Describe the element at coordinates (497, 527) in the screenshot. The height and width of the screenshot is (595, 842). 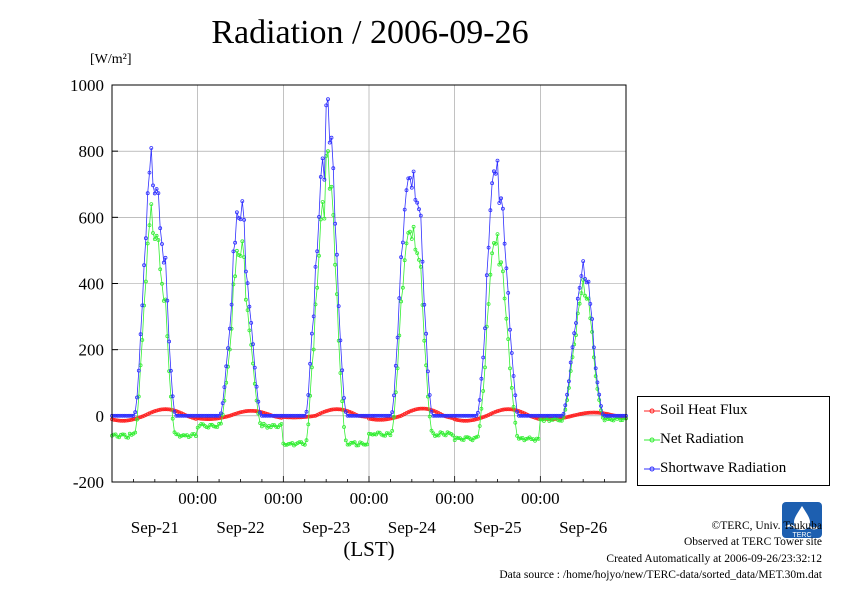
I see `x-date-label: Sep-25` at that location.